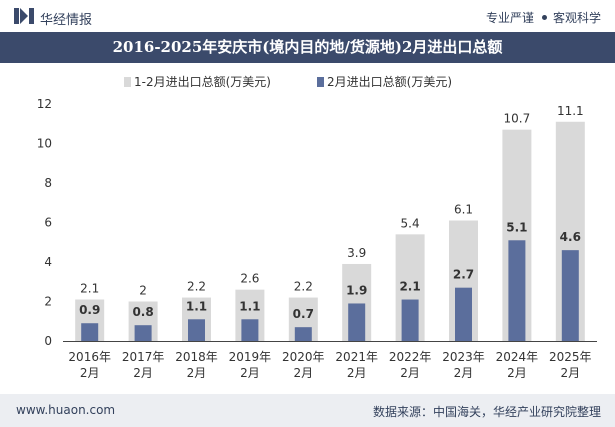 The width and height of the screenshot is (615, 427). I want to click on tagline-left: 专业严谨, so click(509, 18).